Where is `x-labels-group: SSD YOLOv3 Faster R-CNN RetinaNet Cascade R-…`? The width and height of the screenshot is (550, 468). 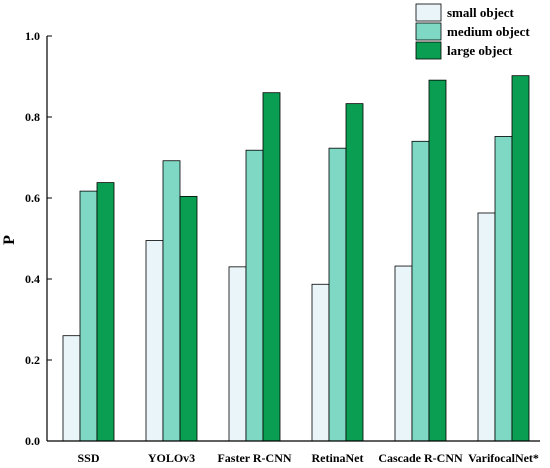 x-labels-group: SSD YOLOv3 Faster R-CNN RetinaNet Cascade R-… is located at coordinates (307, 458).